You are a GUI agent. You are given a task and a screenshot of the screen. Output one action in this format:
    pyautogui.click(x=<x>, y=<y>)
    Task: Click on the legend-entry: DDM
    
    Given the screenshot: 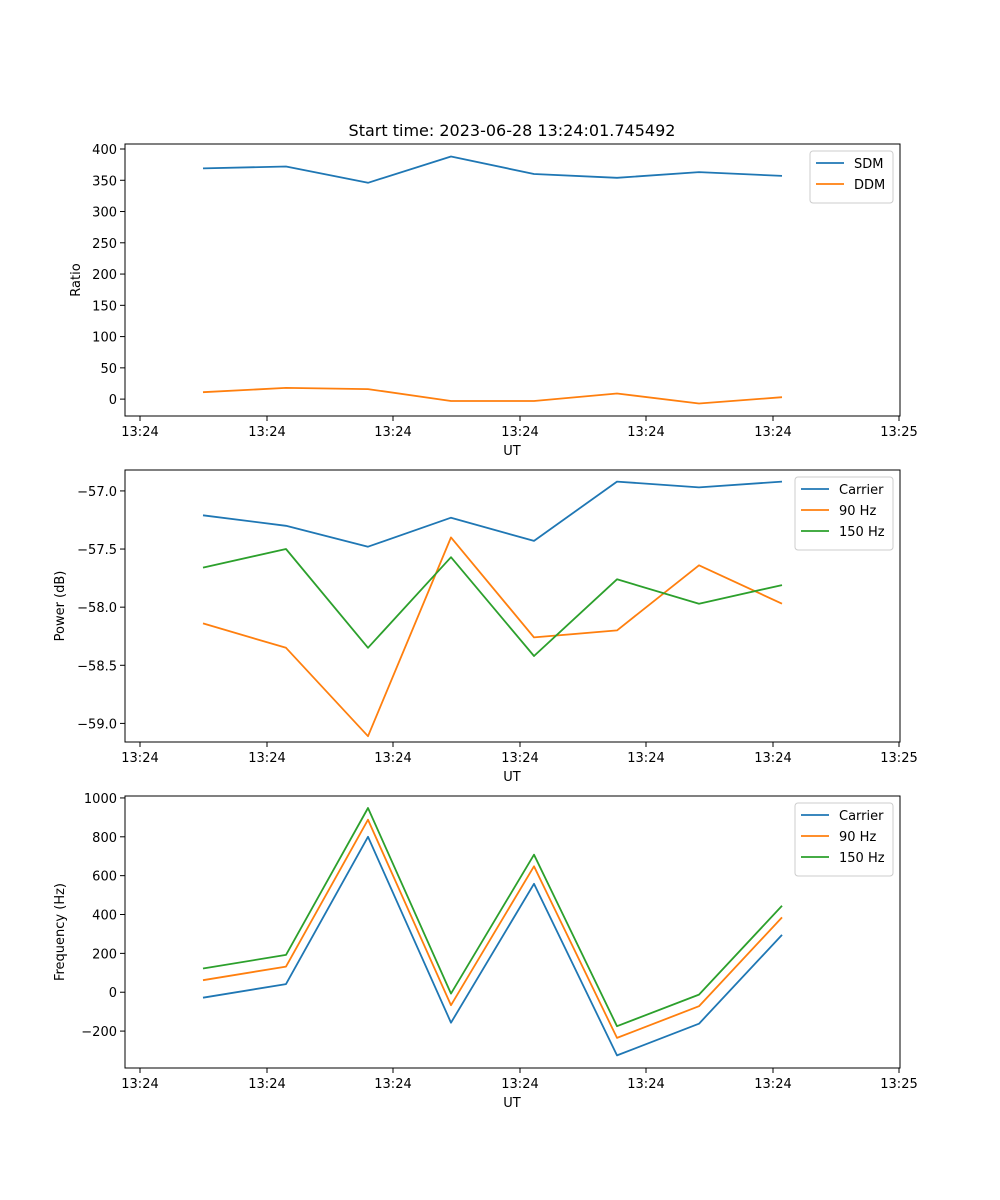 What is the action you would take?
    pyautogui.click(x=869, y=185)
    